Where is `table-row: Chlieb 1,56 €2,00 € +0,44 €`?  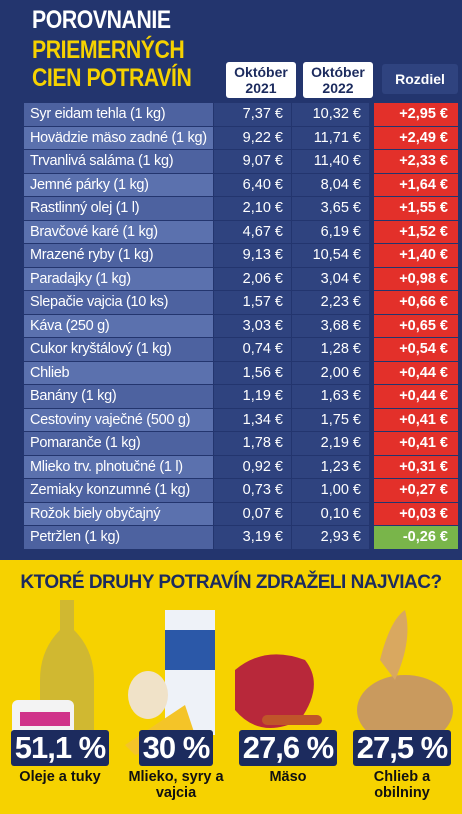 table-row: Chlieb 1,56 €2,00 € +0,44 € is located at coordinates (241, 373).